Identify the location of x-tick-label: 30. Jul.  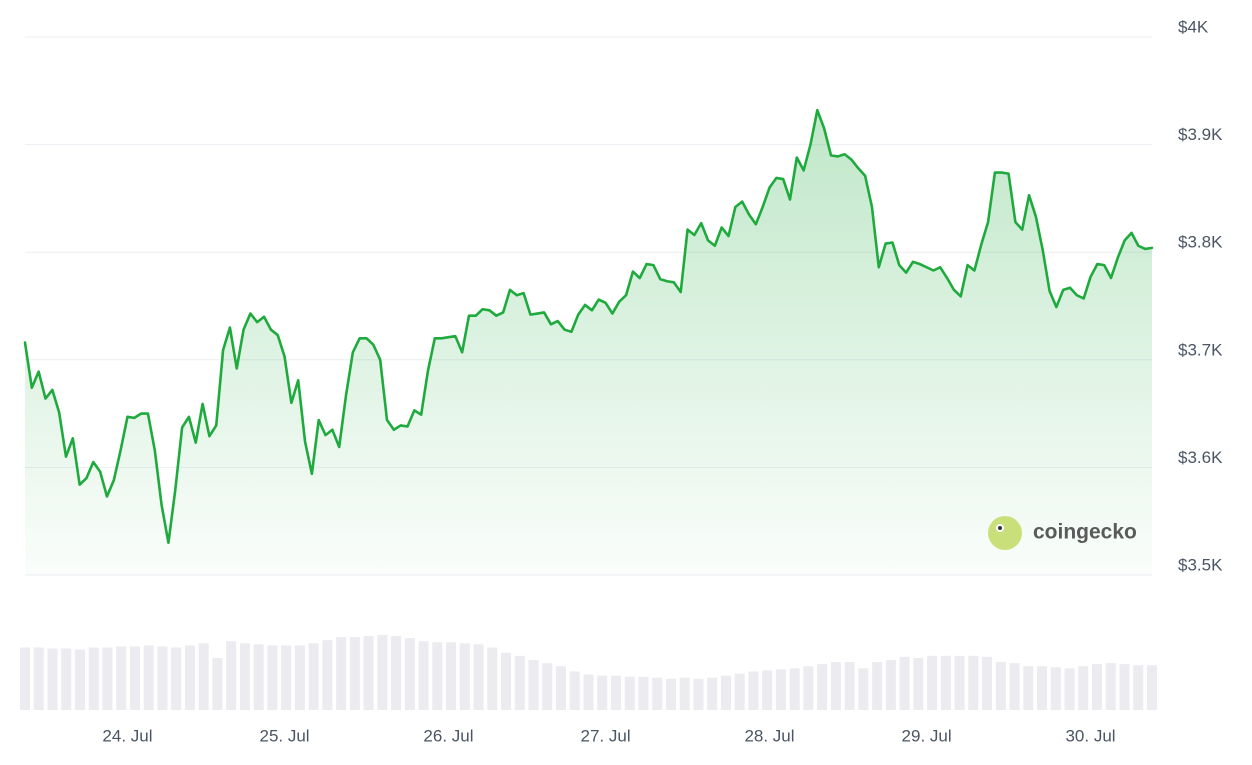
(1090, 735).